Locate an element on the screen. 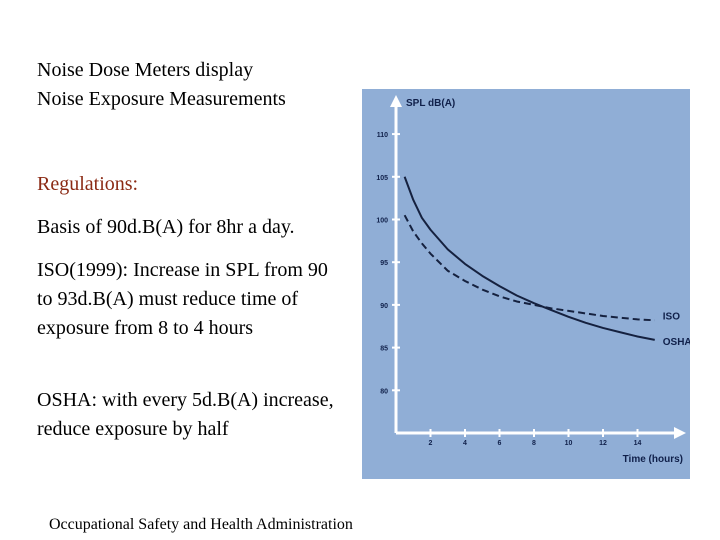  y-tick-label: 80 is located at coordinates (384, 391).